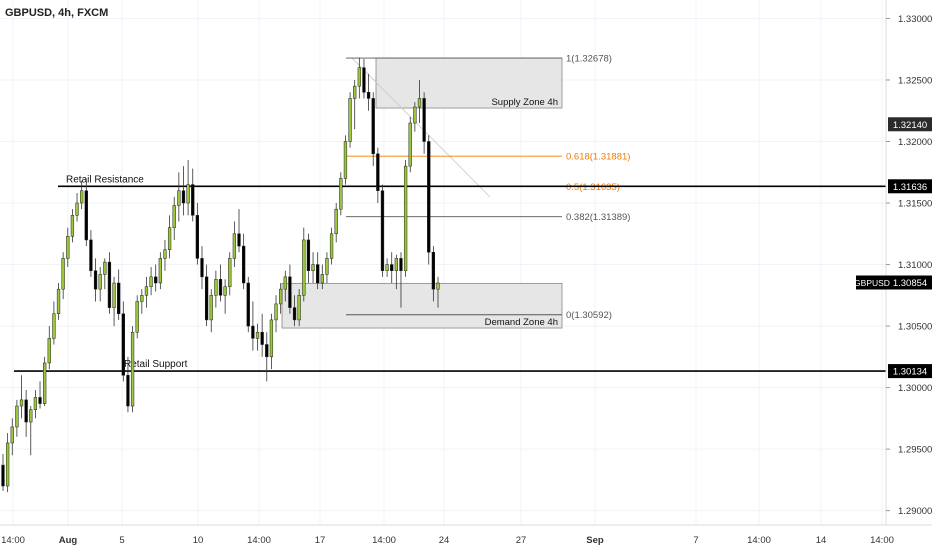 The width and height of the screenshot is (932, 555). I want to click on price-tick-label: 1.32500, so click(915, 80).